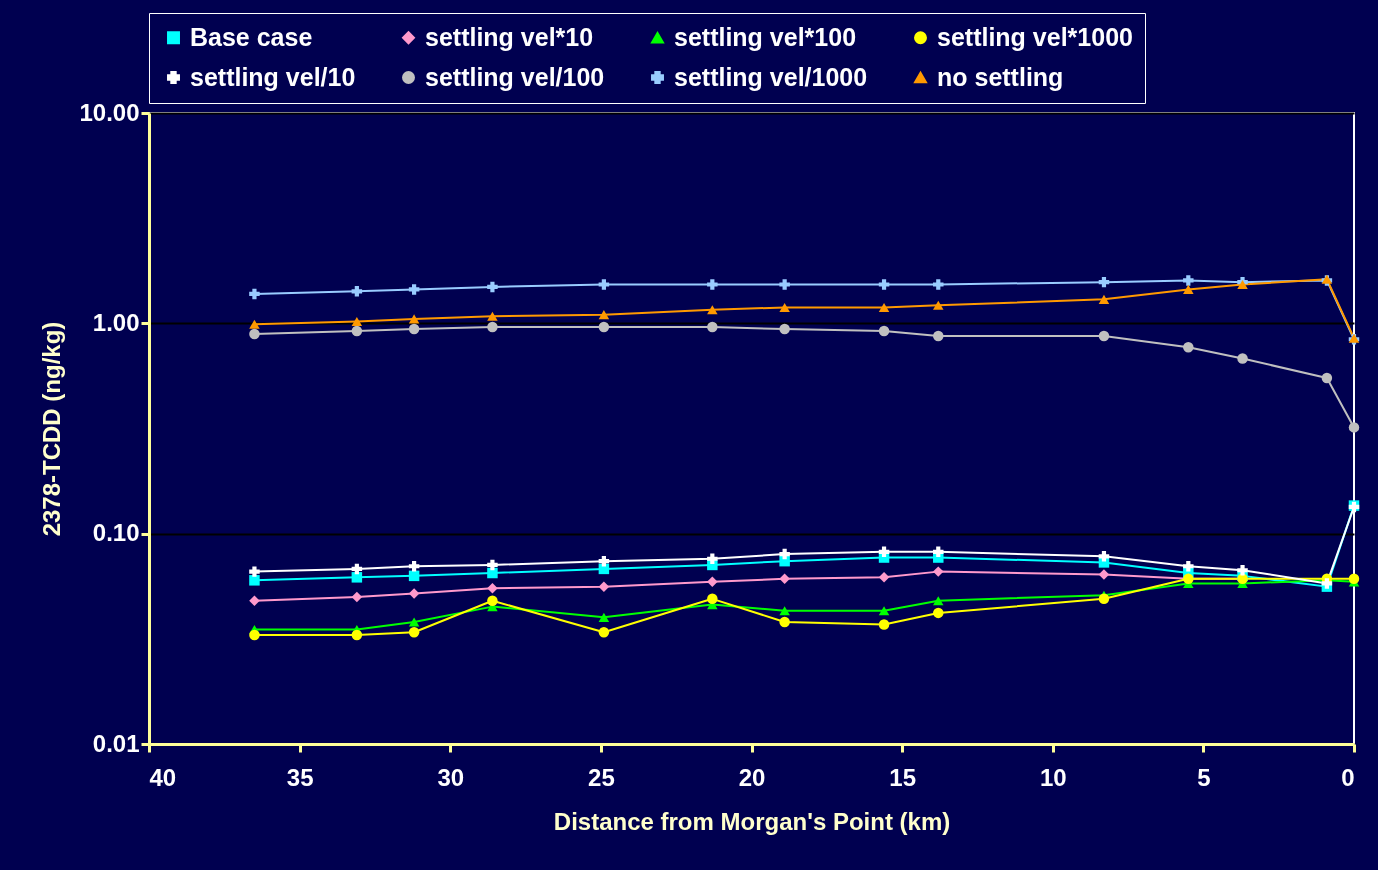 Image resolution: width=1378 pixels, height=870 pixels. Describe the element at coordinates (515, 76) in the screenshot. I see `legend-label: settling vel/100` at that location.